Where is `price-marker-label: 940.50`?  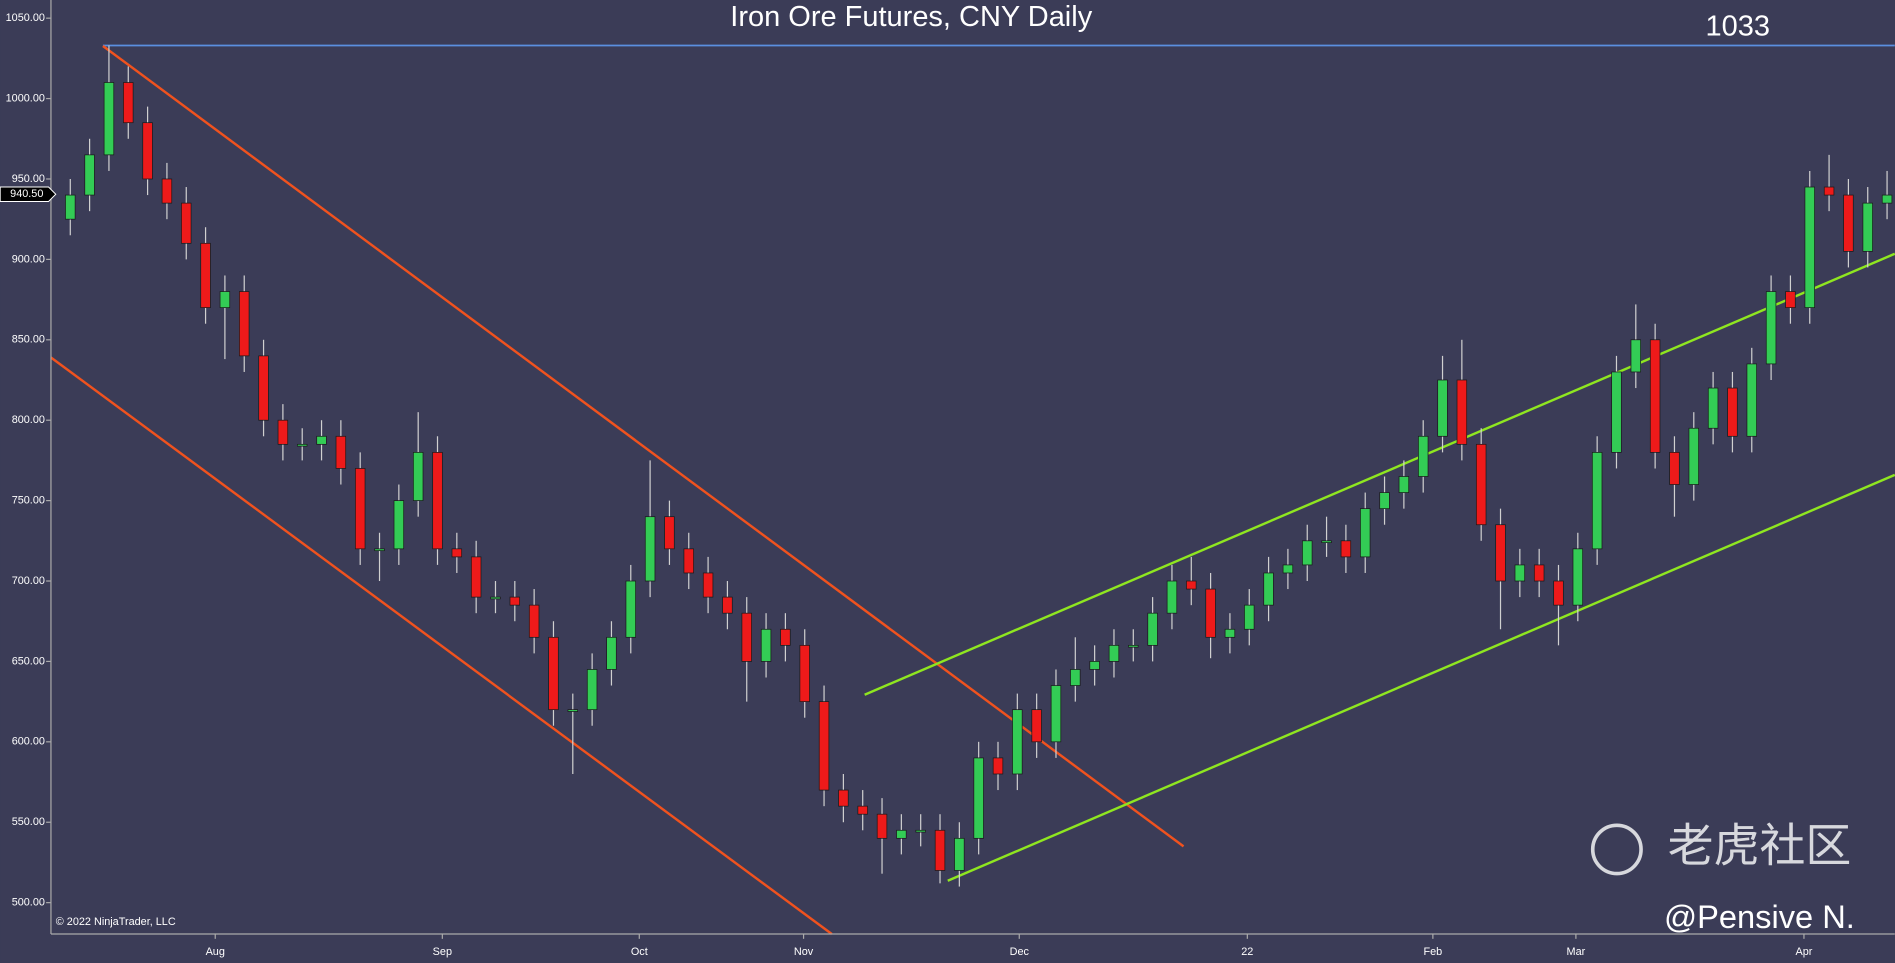
price-marker-label: 940.50 is located at coordinates (26, 194).